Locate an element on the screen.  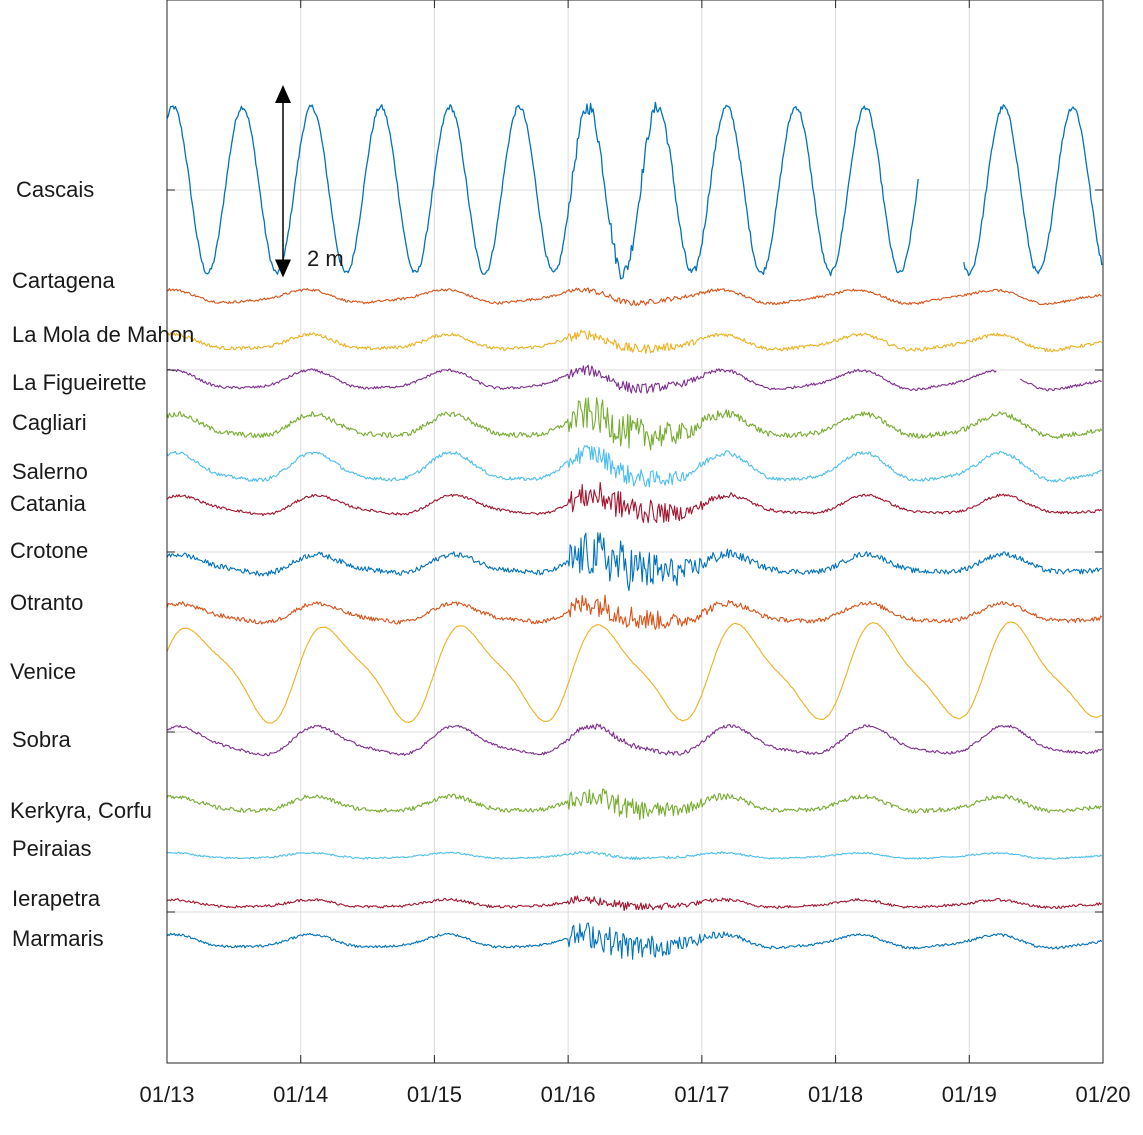
station-label: Sobra is located at coordinates (41, 739).